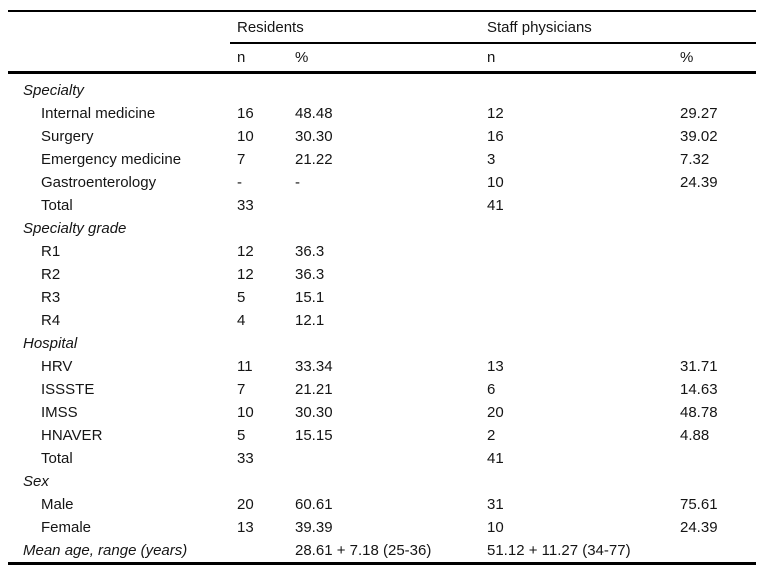 The image size is (764, 578). Describe the element at coordinates (99, 182) in the screenshot. I see `row-label: Gastroenterology` at that location.